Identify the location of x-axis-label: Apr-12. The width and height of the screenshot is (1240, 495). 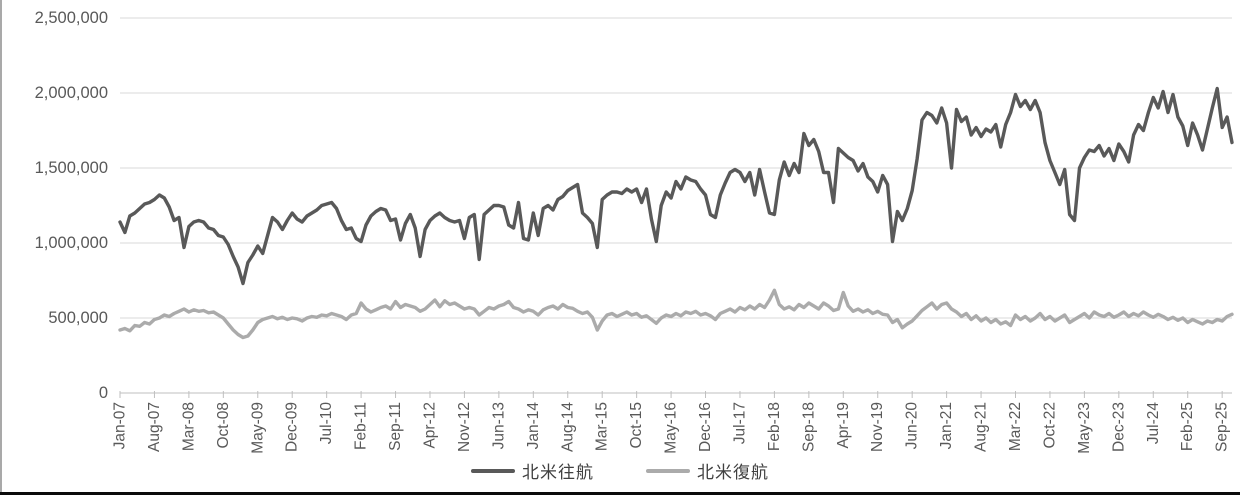
(429, 425).